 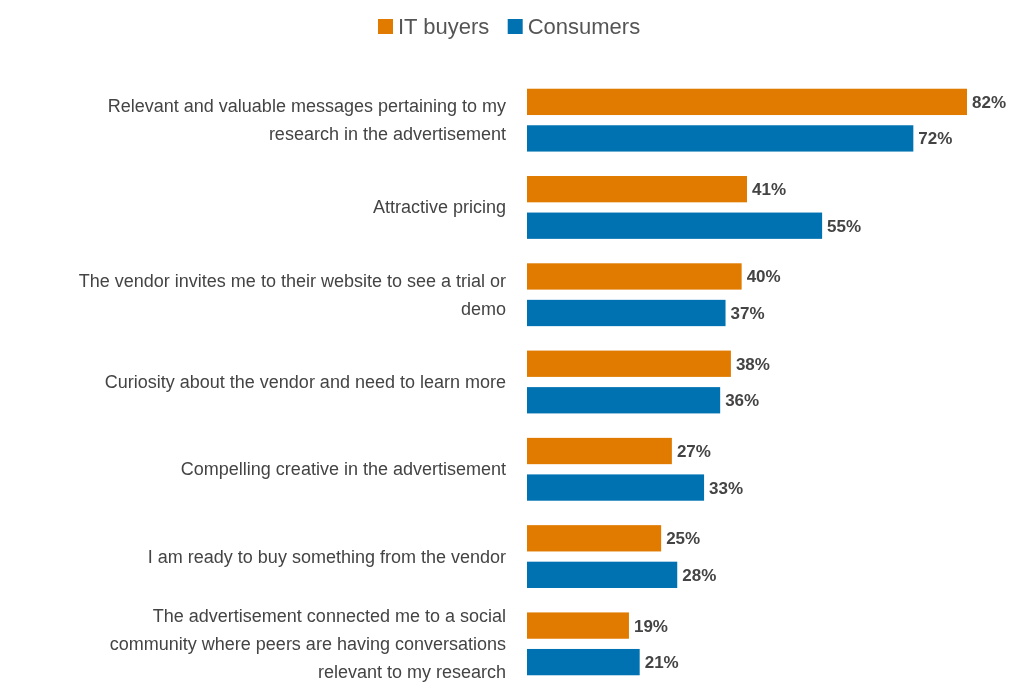 I want to click on data-label: 38%, so click(x=752, y=364).